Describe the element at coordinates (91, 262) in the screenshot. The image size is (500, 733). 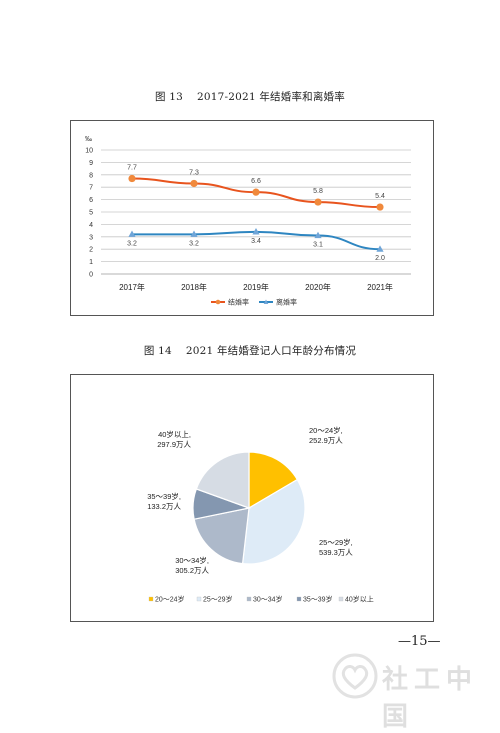
I see `y-tick-label: 1` at that location.